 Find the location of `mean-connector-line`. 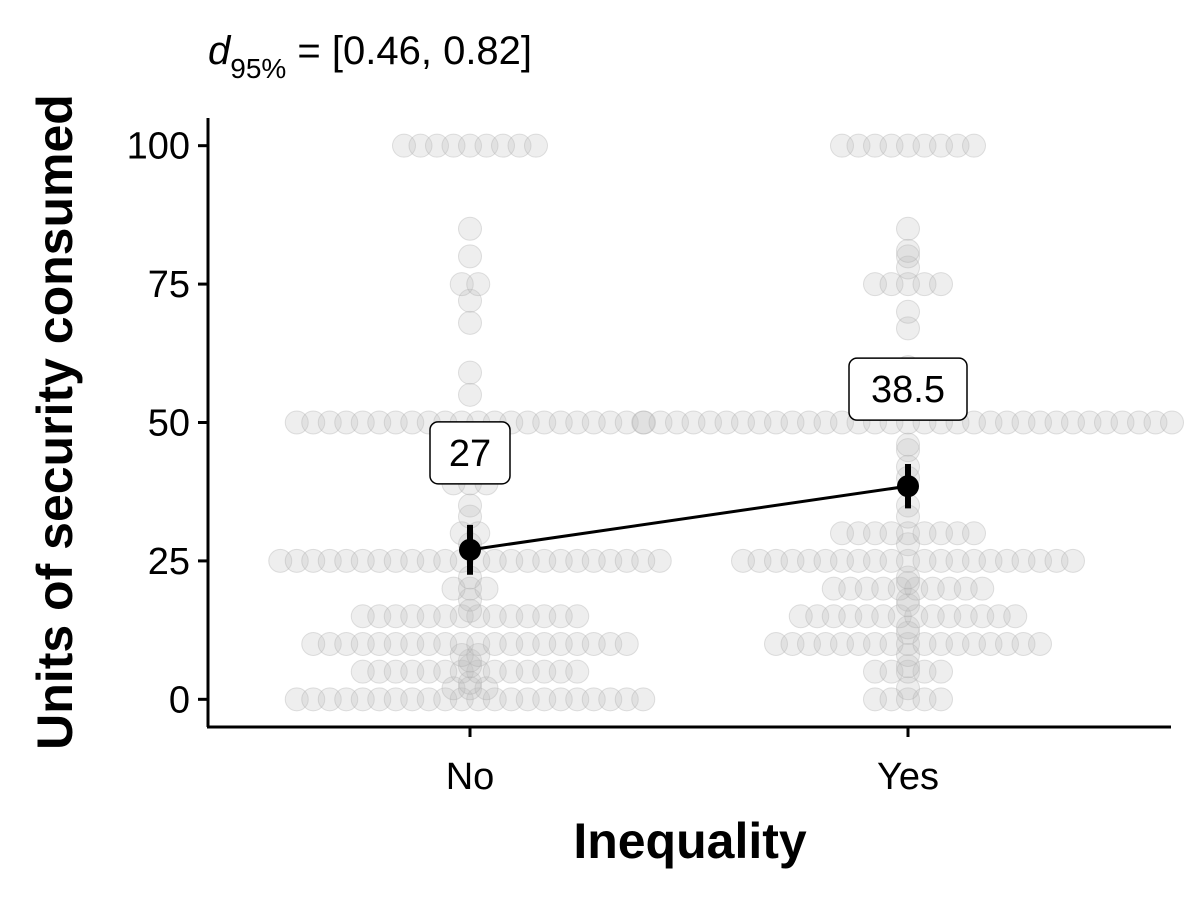

mean-connector-line is located at coordinates (689, 518).